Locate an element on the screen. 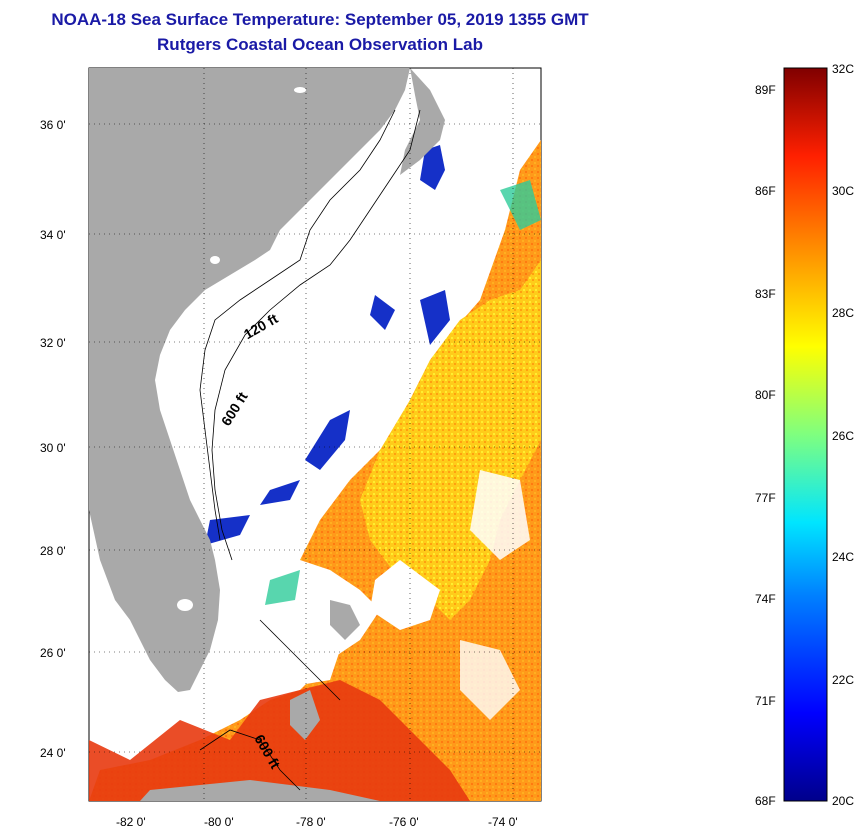 The height and width of the screenshot is (832, 865). colorbar-f-label: 83F is located at coordinates (765, 294).